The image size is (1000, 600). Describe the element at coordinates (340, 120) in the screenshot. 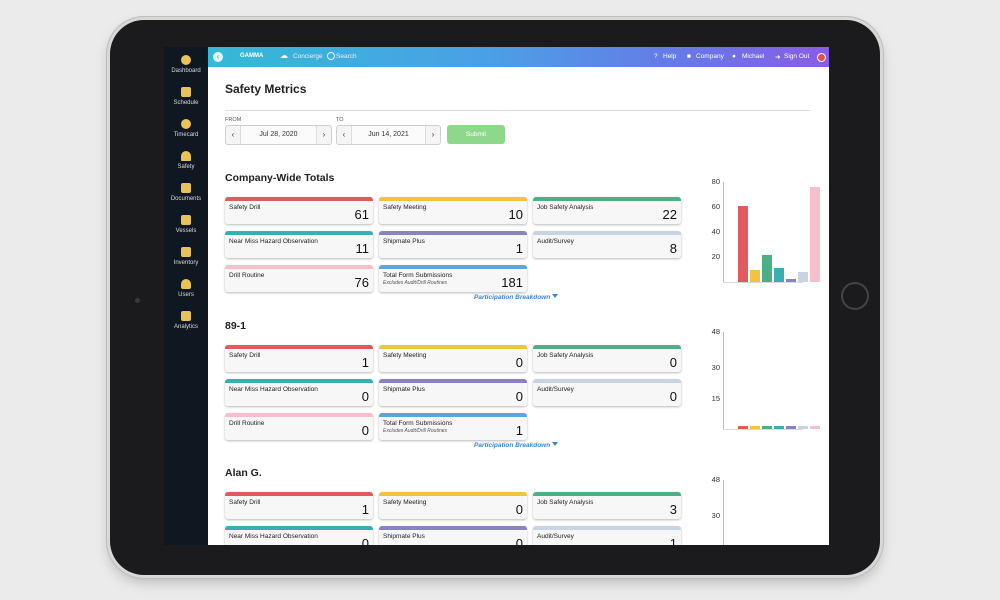

I see `to-label: TO` at that location.